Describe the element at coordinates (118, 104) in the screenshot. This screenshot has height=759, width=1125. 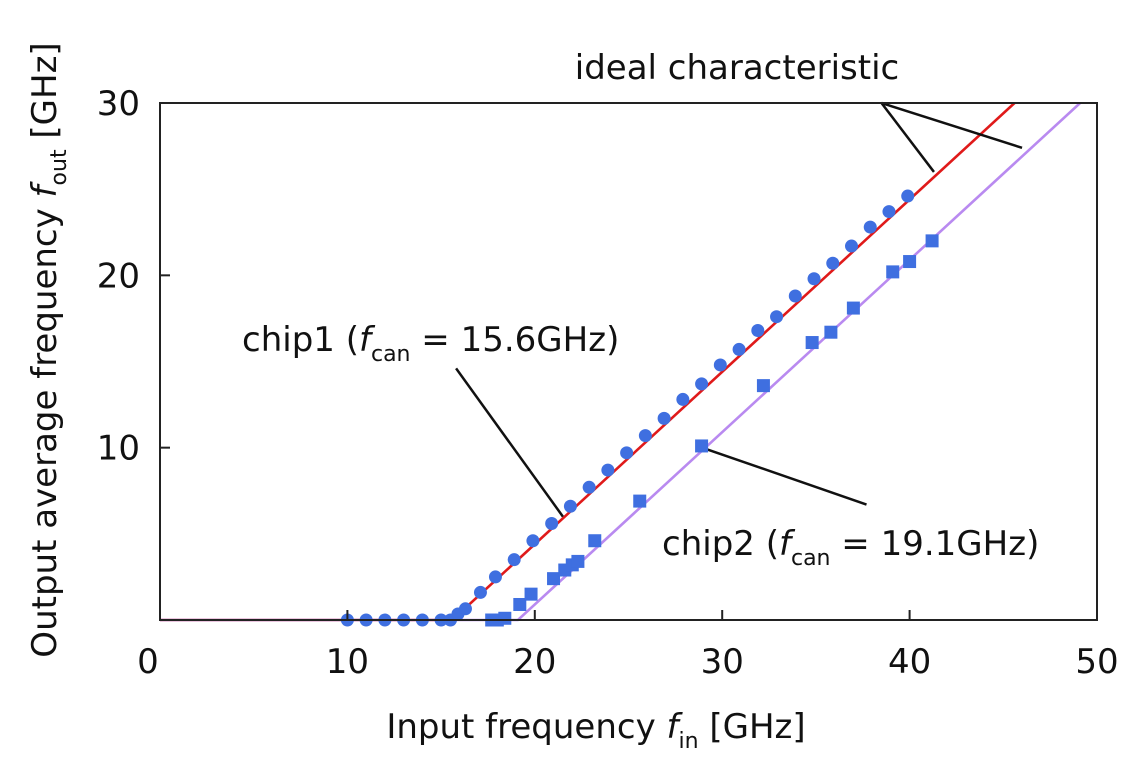
I see `y-tick-label: 30` at that location.